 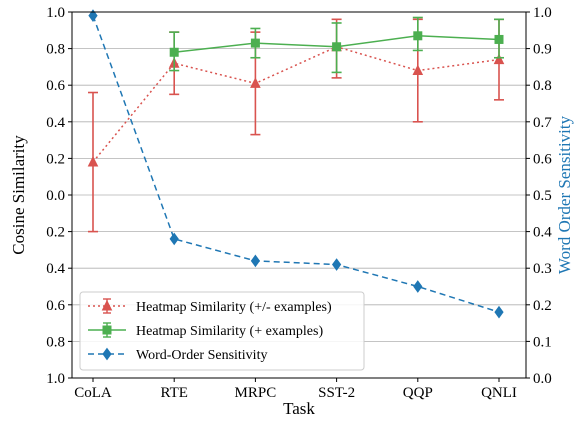 What do you see at coordinates (201, 355) in the screenshot?
I see `legend-label: Word-Order Sensitivity` at bounding box center [201, 355].